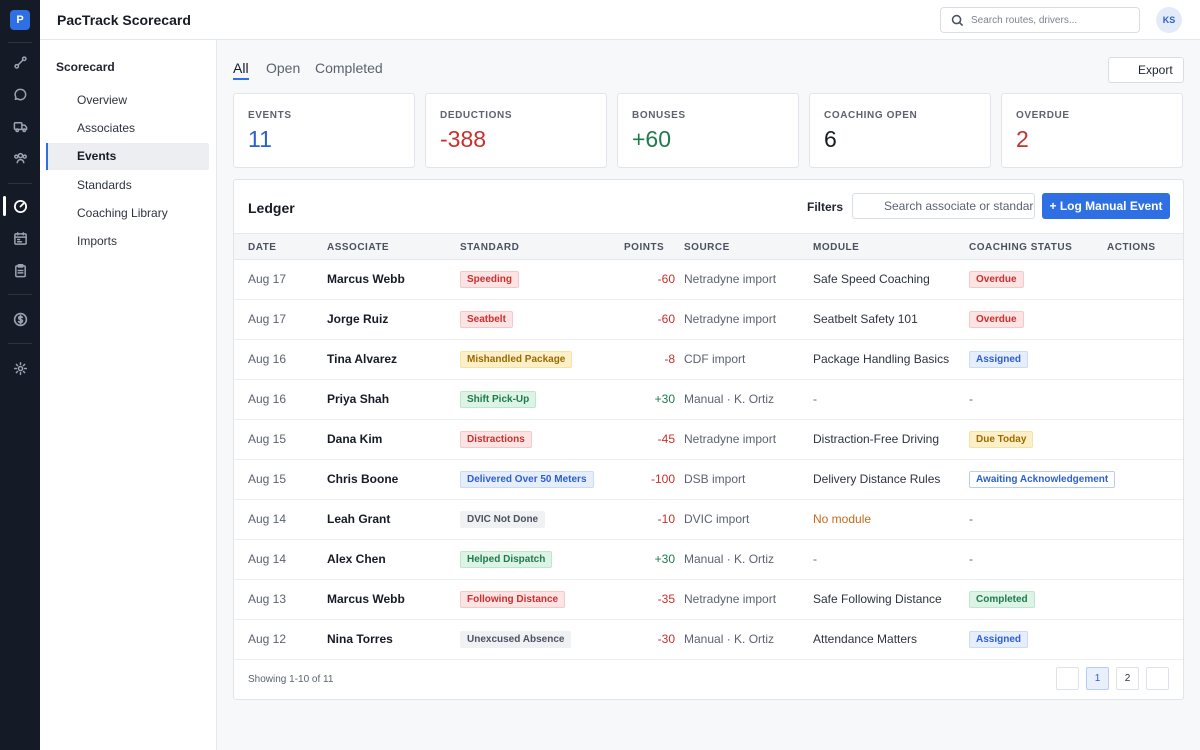 Image resolution: width=1200 pixels, height=750 pixels. I want to click on sidebar-item-associates: Associates, so click(106, 128).